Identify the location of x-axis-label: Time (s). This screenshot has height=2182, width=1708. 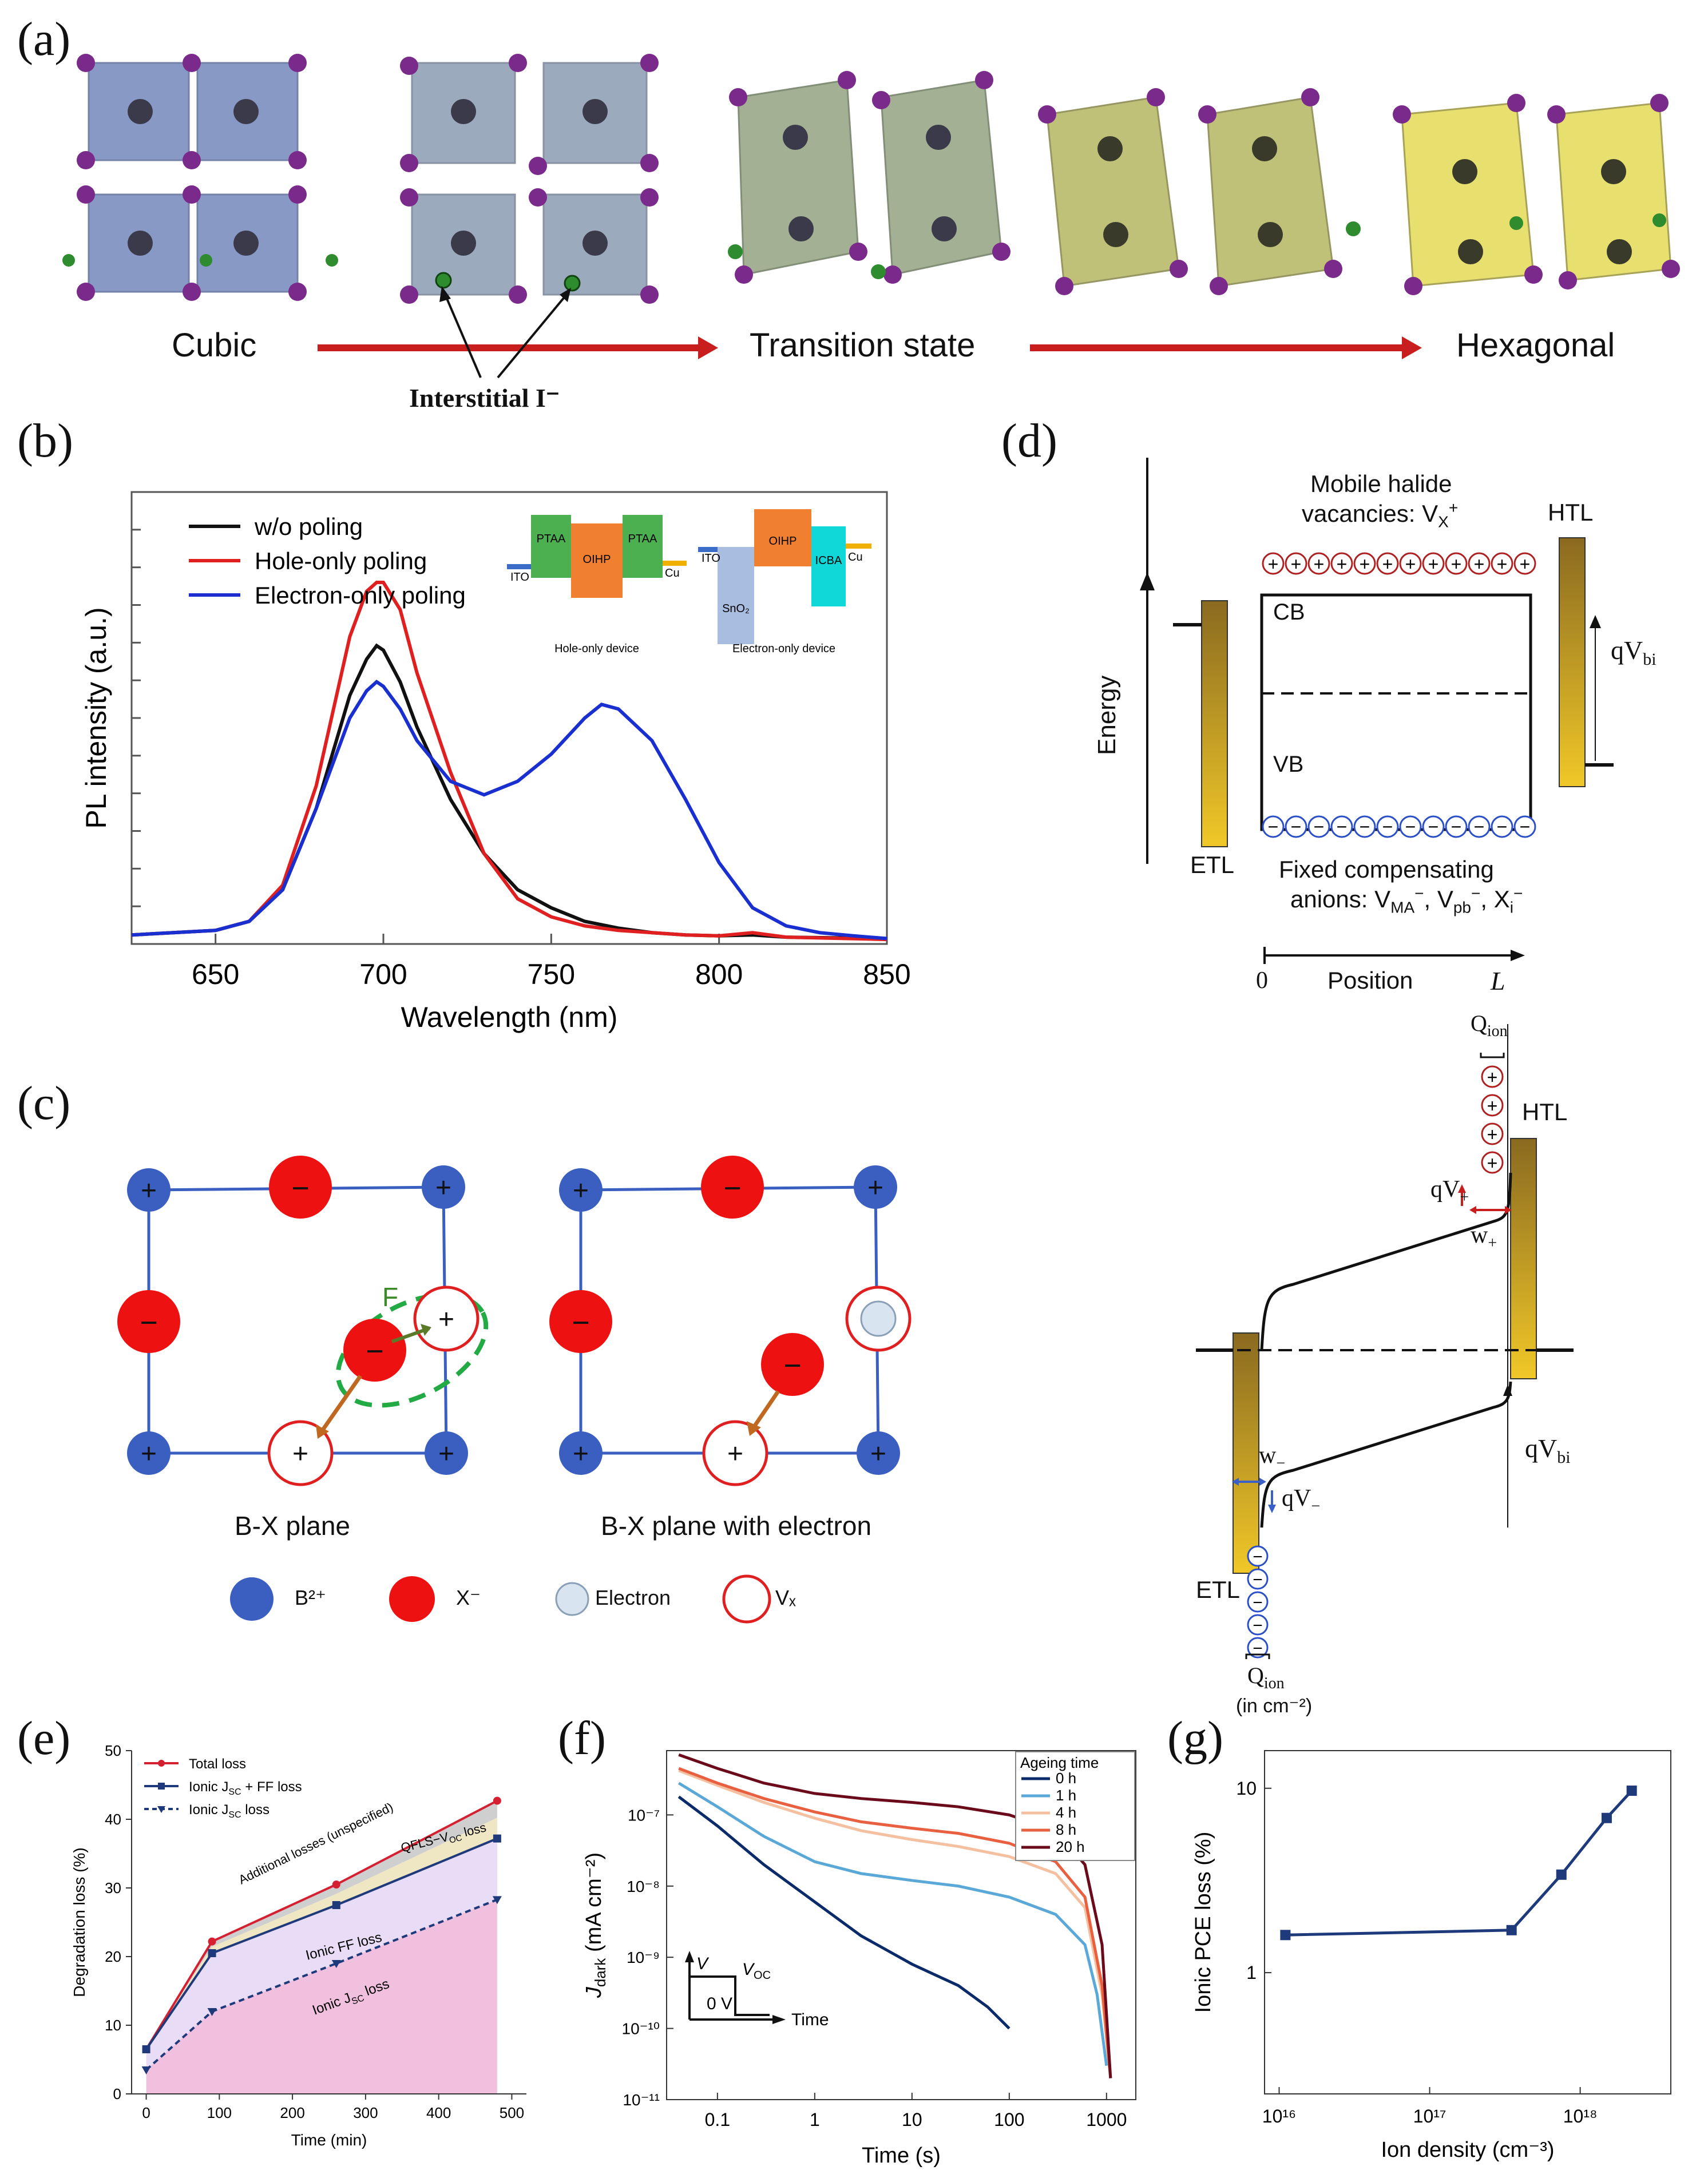
(901, 2156).